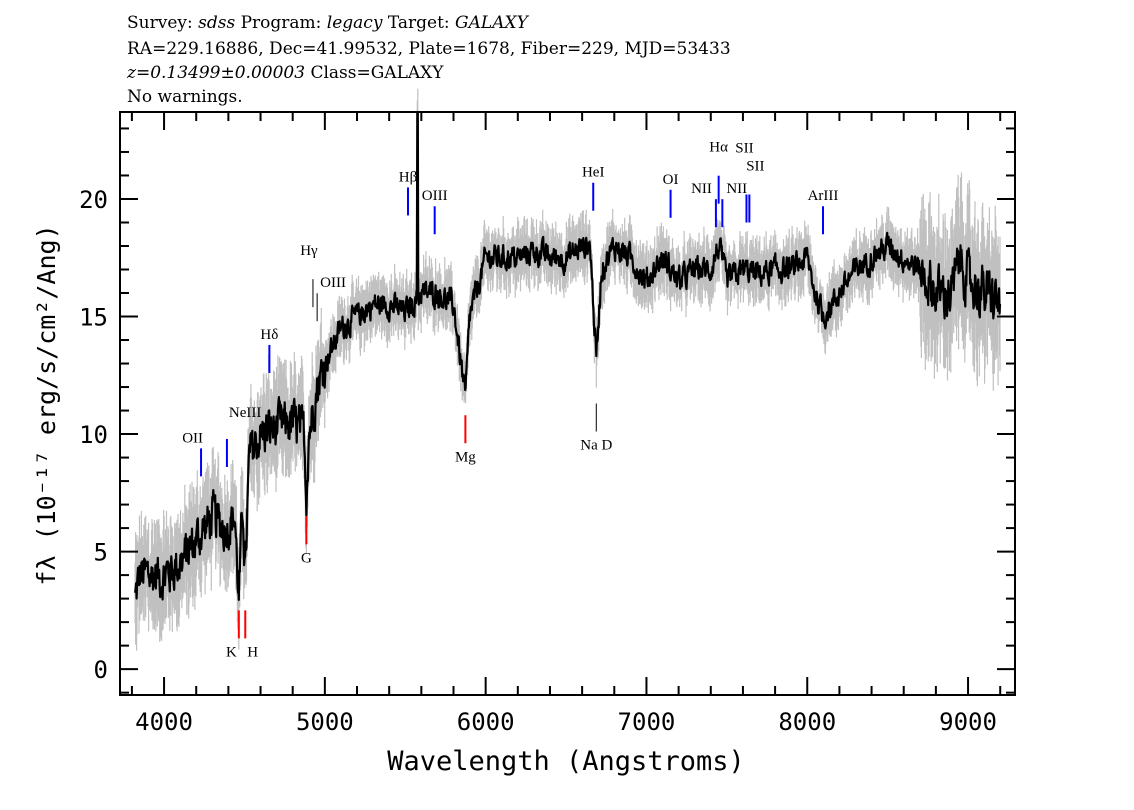  I want to click on line-label-6: Hγ, so click(309, 251).